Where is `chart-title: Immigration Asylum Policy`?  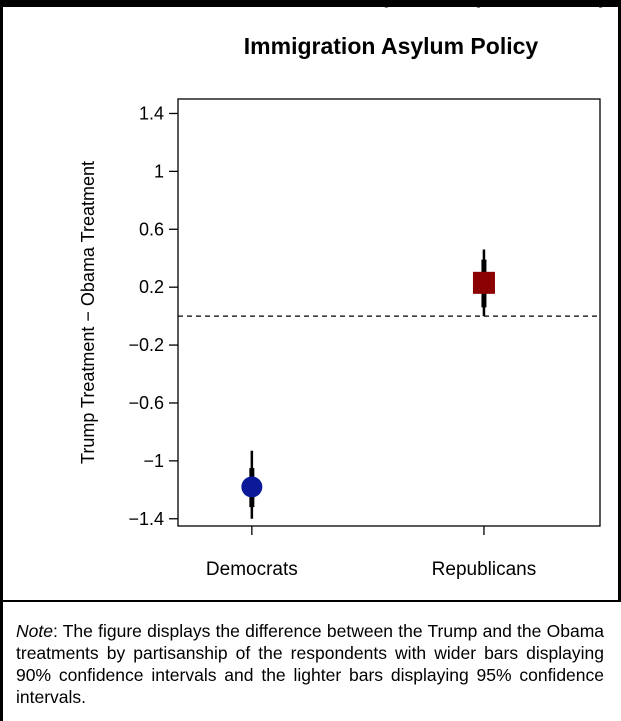
chart-title: Immigration Asylum Policy is located at coordinates (391, 46).